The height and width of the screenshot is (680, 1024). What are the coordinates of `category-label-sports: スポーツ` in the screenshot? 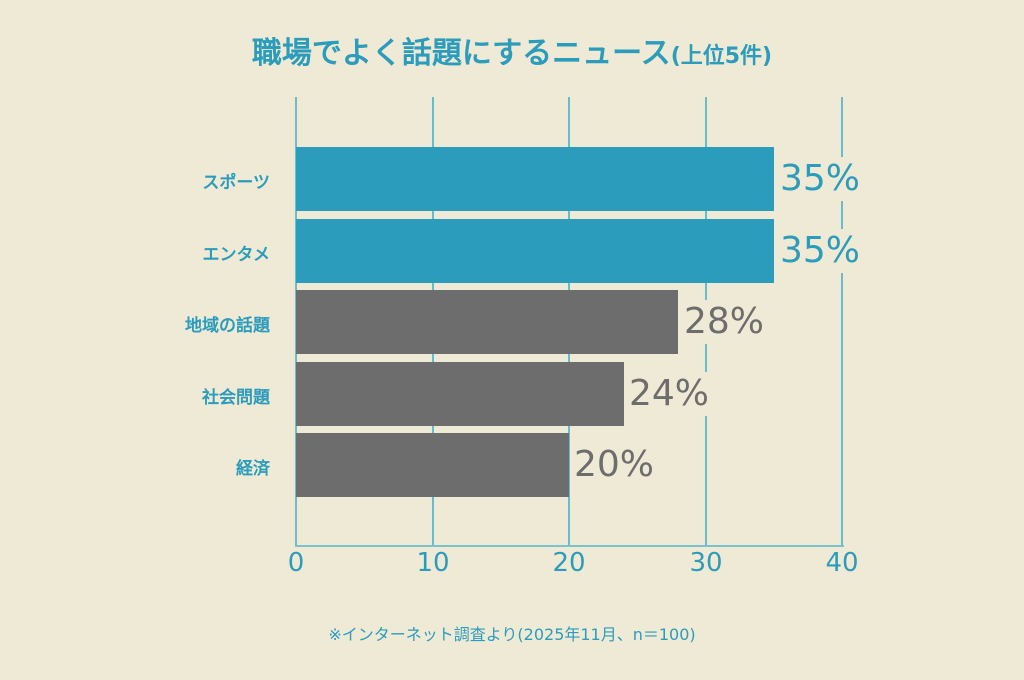 It's located at (236, 183).